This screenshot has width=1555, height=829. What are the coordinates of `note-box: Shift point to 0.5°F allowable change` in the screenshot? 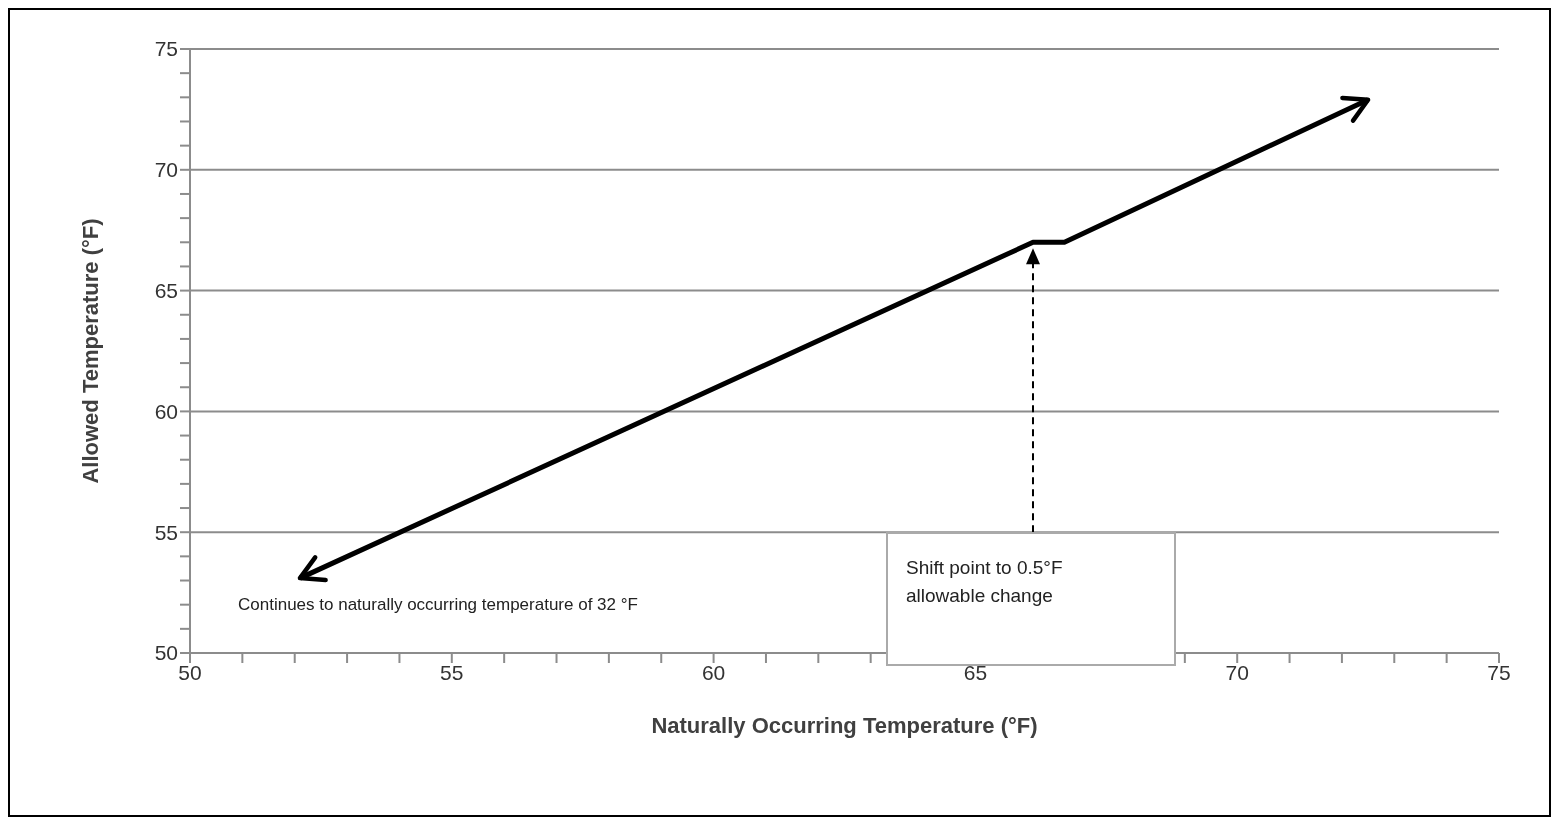 It's located at (1031, 599).